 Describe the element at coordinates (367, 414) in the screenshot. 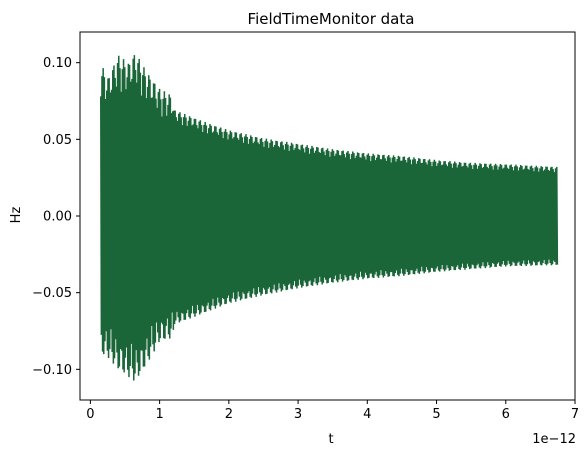

I see `x-tick-label: 4` at that location.